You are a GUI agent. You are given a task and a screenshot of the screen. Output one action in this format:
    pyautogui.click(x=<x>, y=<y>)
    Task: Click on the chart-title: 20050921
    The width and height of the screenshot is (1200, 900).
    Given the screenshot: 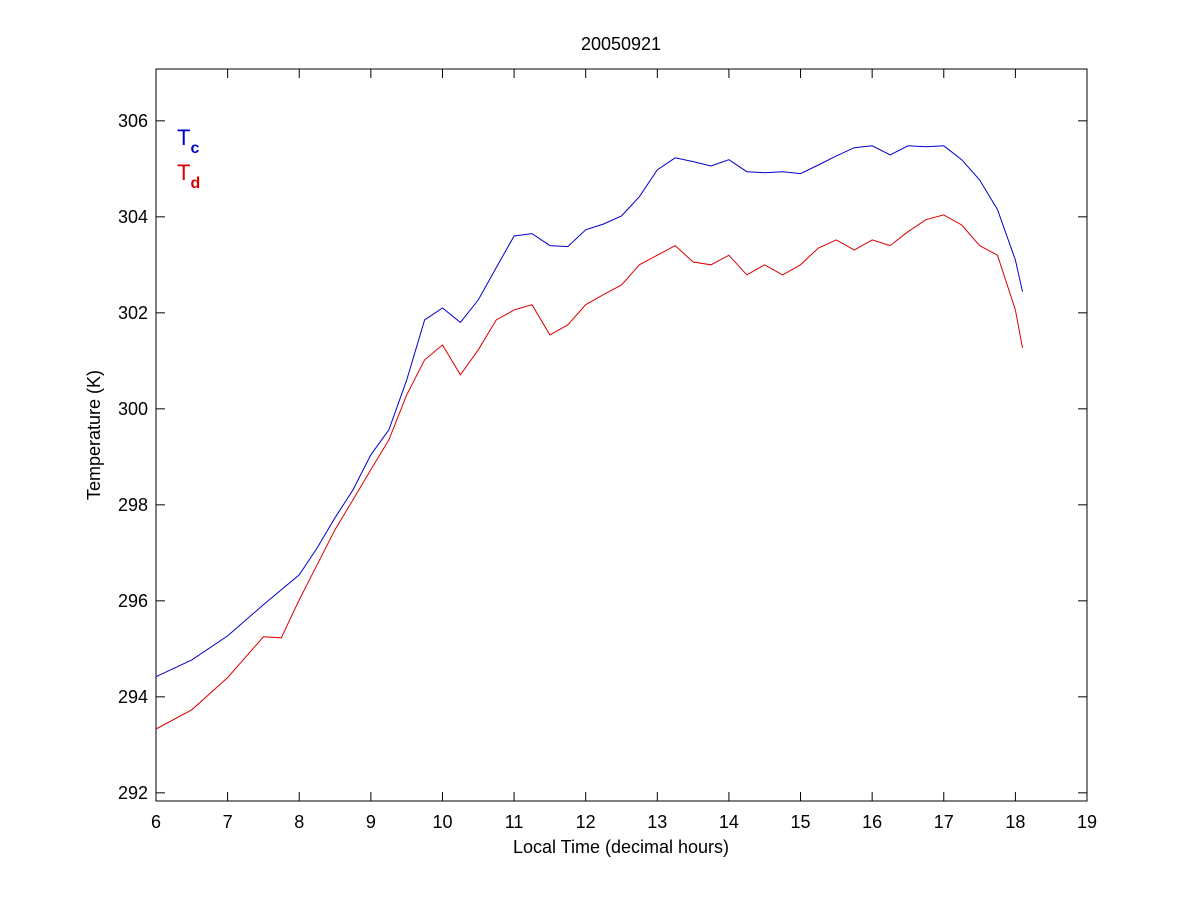 What is the action you would take?
    pyautogui.click(x=621, y=44)
    